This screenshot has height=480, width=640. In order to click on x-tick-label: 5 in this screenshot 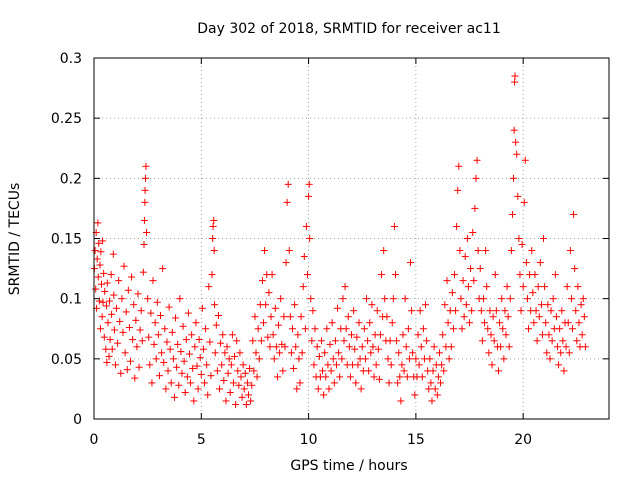, I will do `click(201, 440)`.